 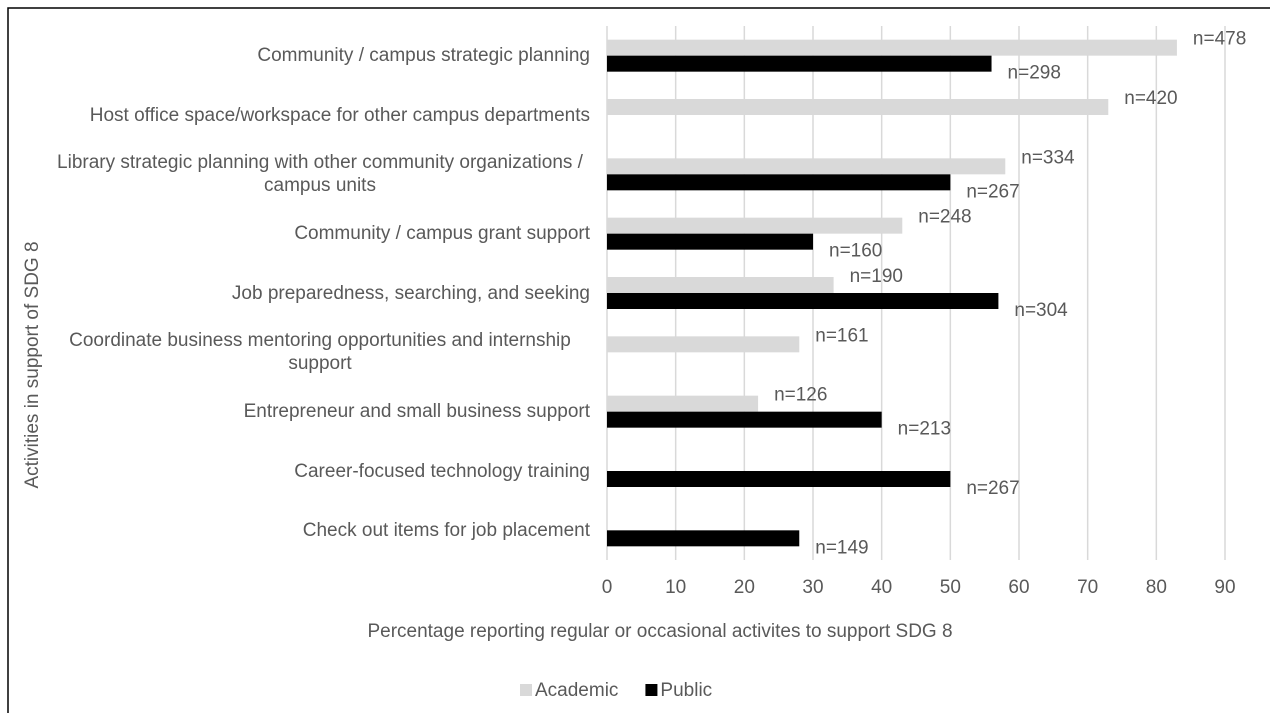 What do you see at coordinates (1041, 310) in the screenshot?
I see `n-label: n=304` at bounding box center [1041, 310].